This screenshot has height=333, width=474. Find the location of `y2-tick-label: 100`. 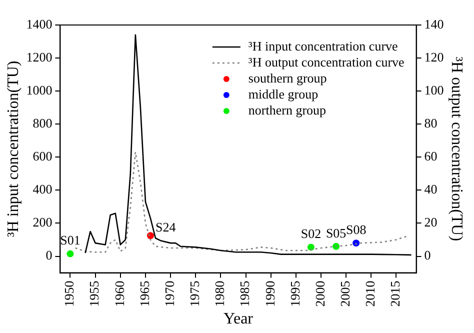

y2-tick-label: 100 is located at coordinates (434, 90).